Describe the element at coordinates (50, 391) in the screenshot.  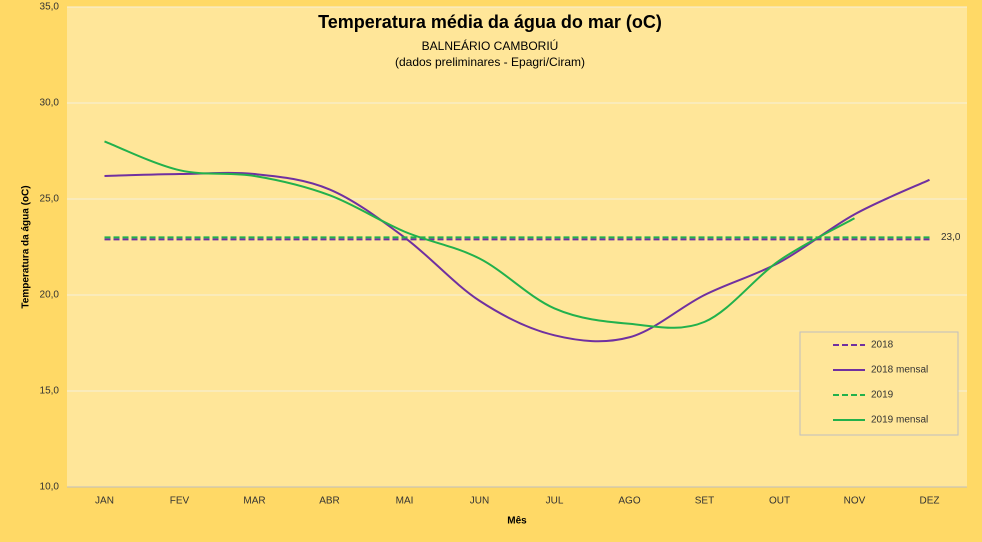
I see `y-tick-label: 15,0` at that location.